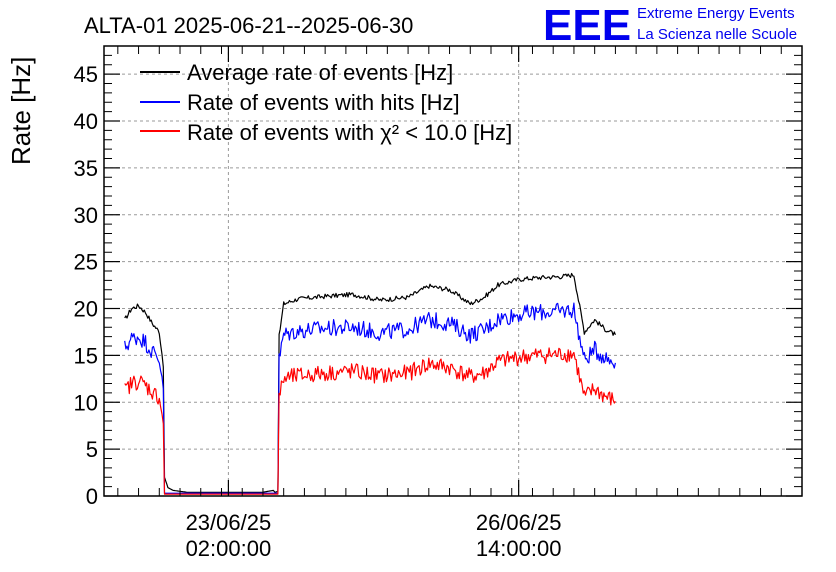  I want to click on y-tick-label: 20, so click(86, 309).